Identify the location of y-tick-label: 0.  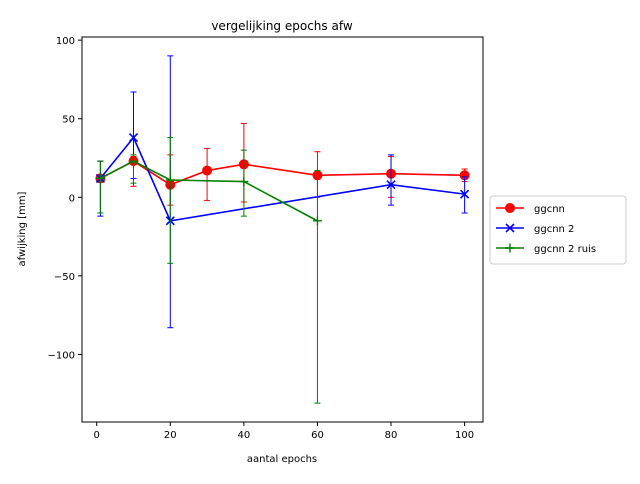
(72, 198).